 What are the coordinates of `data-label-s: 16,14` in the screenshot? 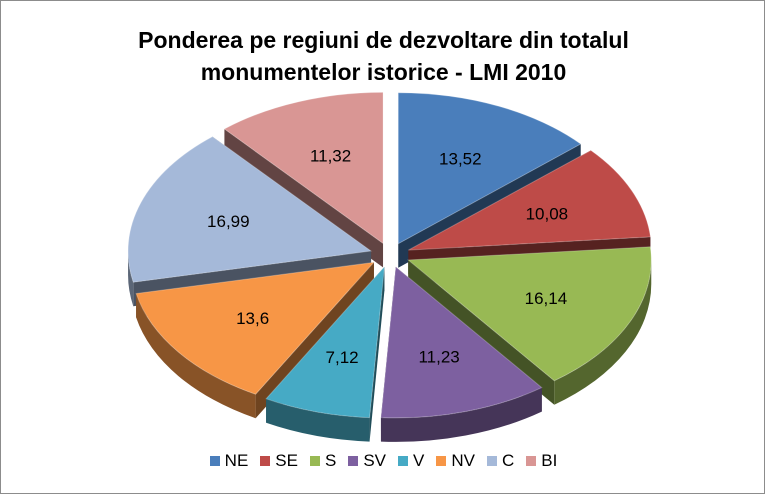 It's located at (546, 298).